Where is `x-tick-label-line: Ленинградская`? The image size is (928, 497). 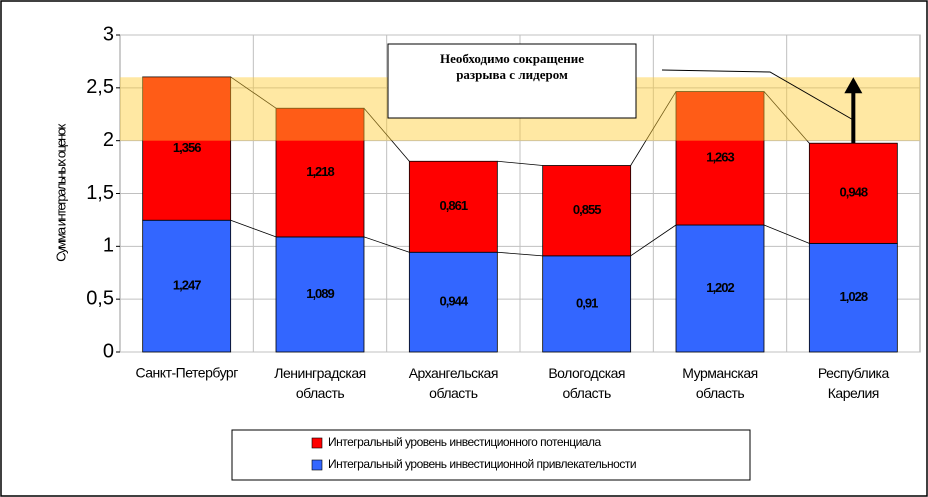
x-tick-label-line: Ленинградская is located at coordinates (319, 373).